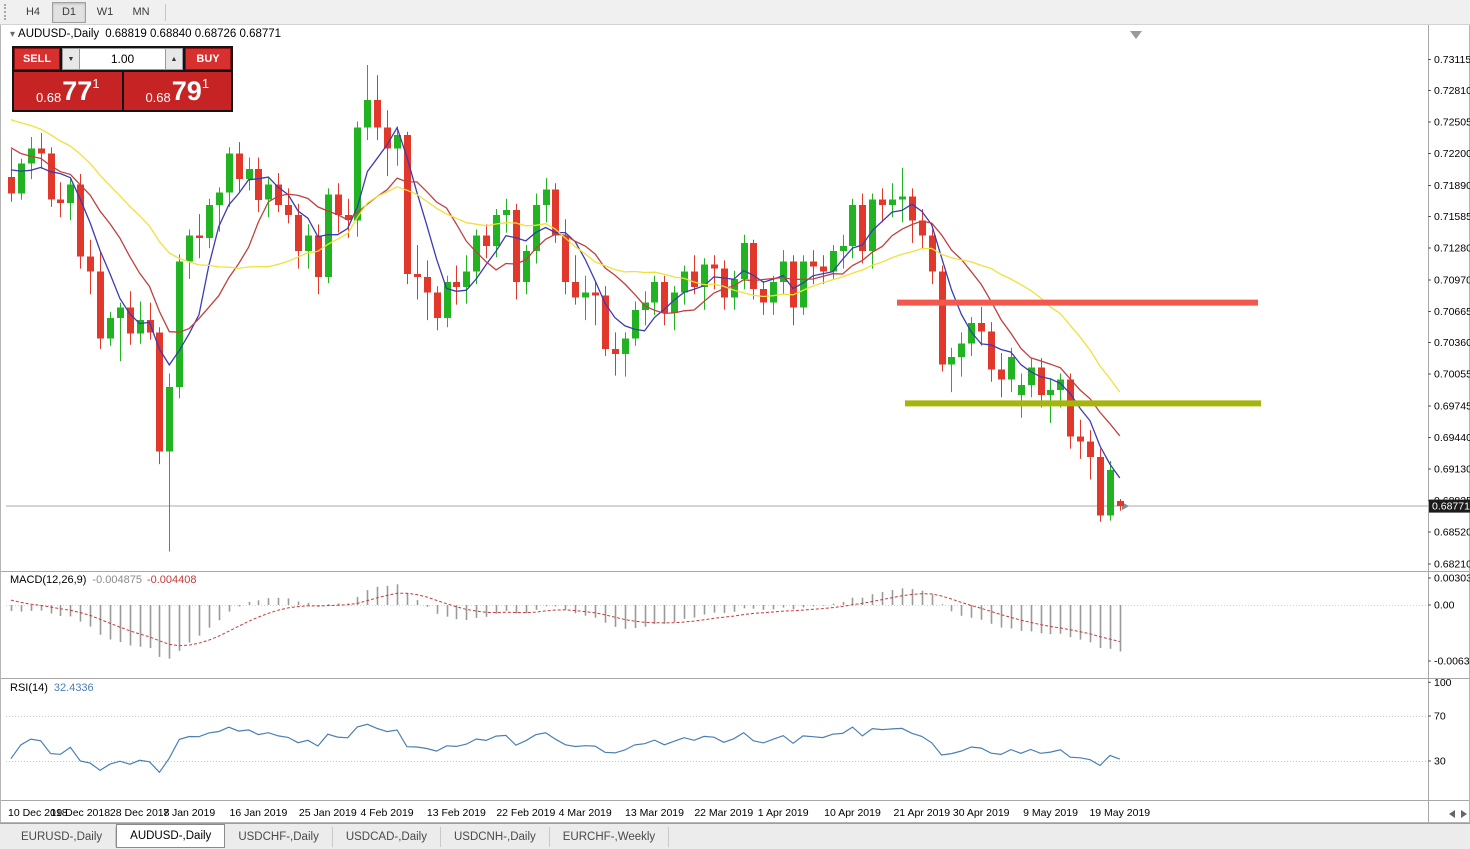 Image resolution: width=1470 pixels, height=849 pixels. Describe the element at coordinates (1452, 186) in the screenshot. I see `price-axis-label: 0.71890` at that location.